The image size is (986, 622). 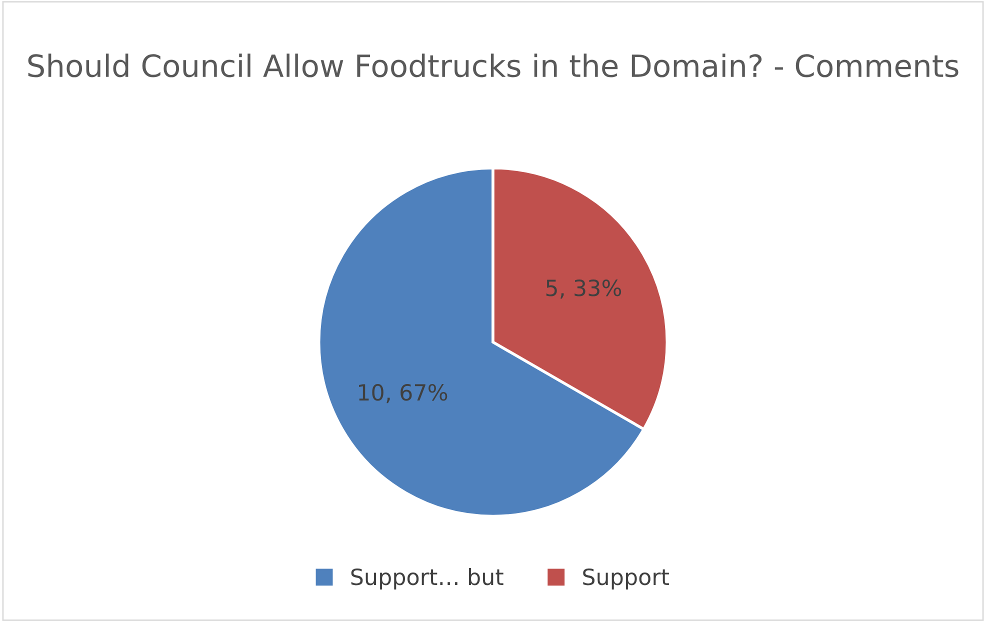 I want to click on chart-title: Should Council Allow Foodtrucks in the Domain? - Comments, so click(x=493, y=66).